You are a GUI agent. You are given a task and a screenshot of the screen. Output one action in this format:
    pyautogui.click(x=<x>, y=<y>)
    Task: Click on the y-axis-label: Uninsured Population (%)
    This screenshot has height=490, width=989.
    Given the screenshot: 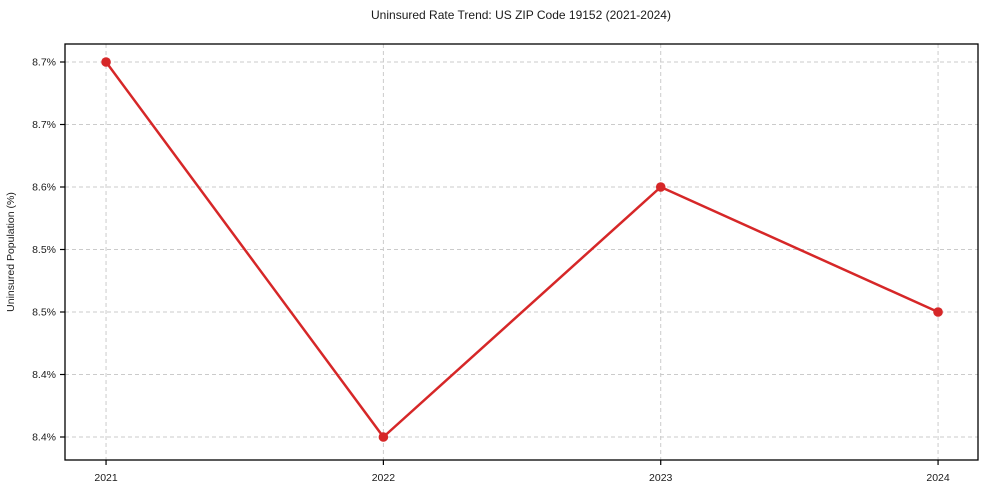 What is the action you would take?
    pyautogui.click(x=11, y=252)
    